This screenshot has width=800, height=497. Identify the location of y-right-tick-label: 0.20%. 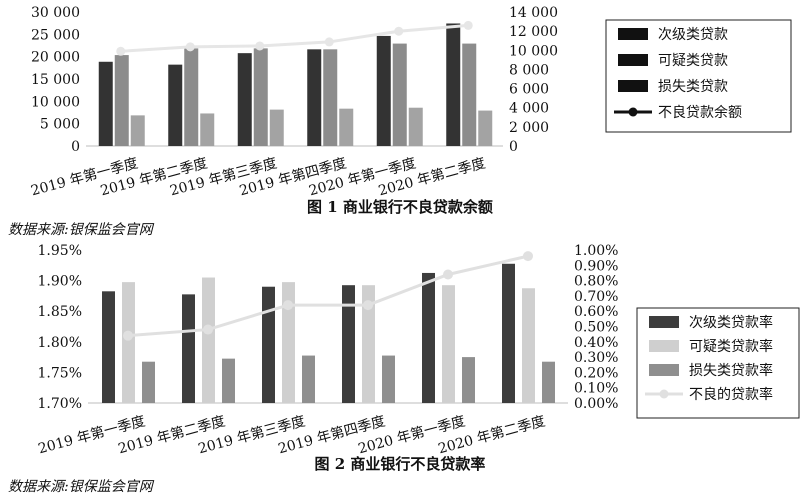
(596, 373).